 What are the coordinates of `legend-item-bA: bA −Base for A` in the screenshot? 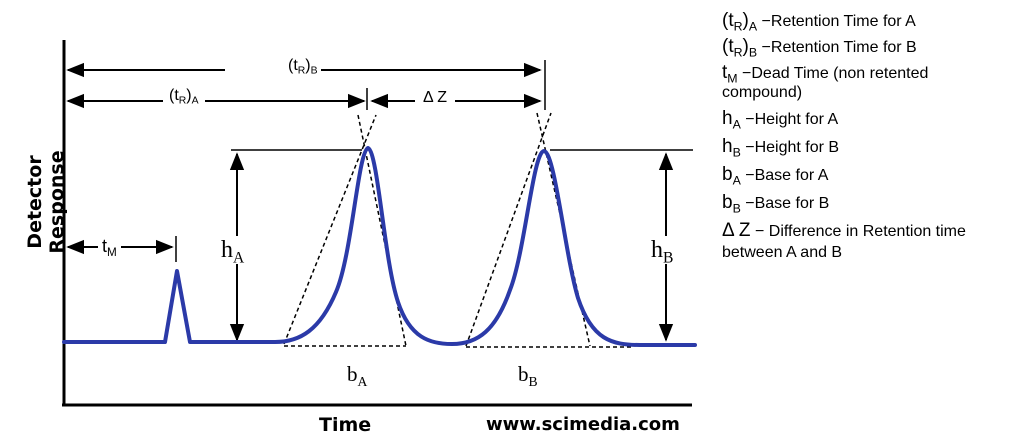 It's located at (775, 176).